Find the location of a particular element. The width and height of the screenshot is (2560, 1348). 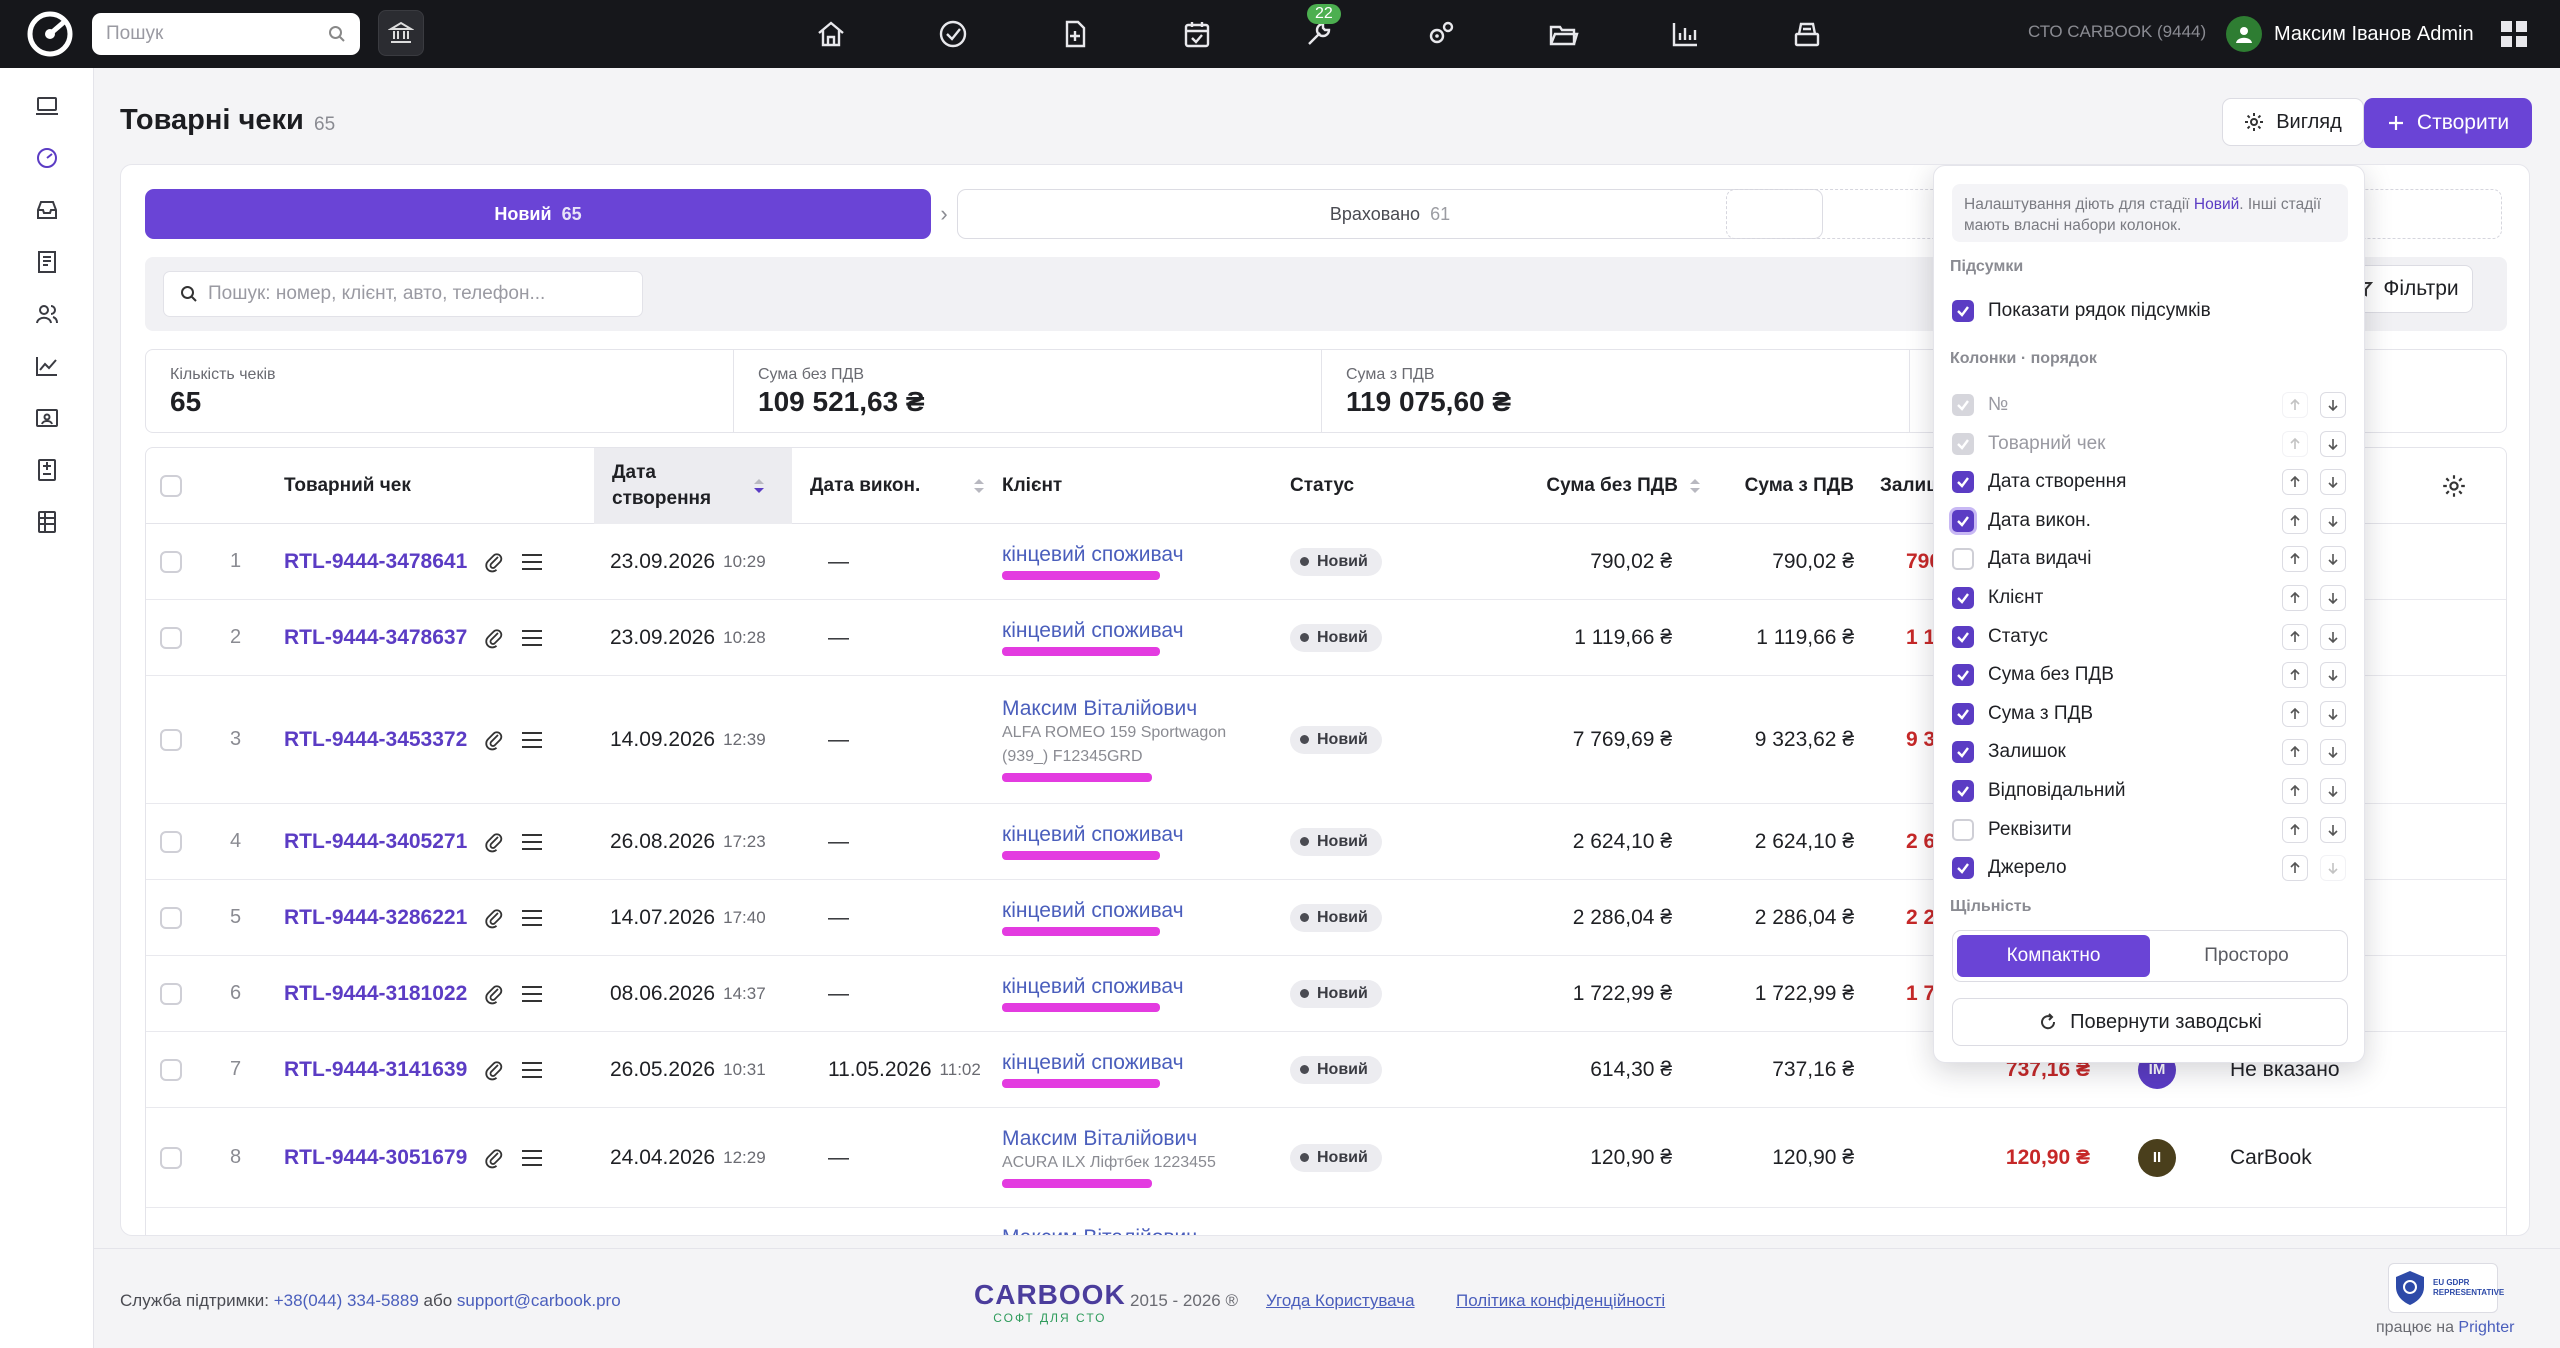

density-compact-option: Компактно is located at coordinates (2053, 956).